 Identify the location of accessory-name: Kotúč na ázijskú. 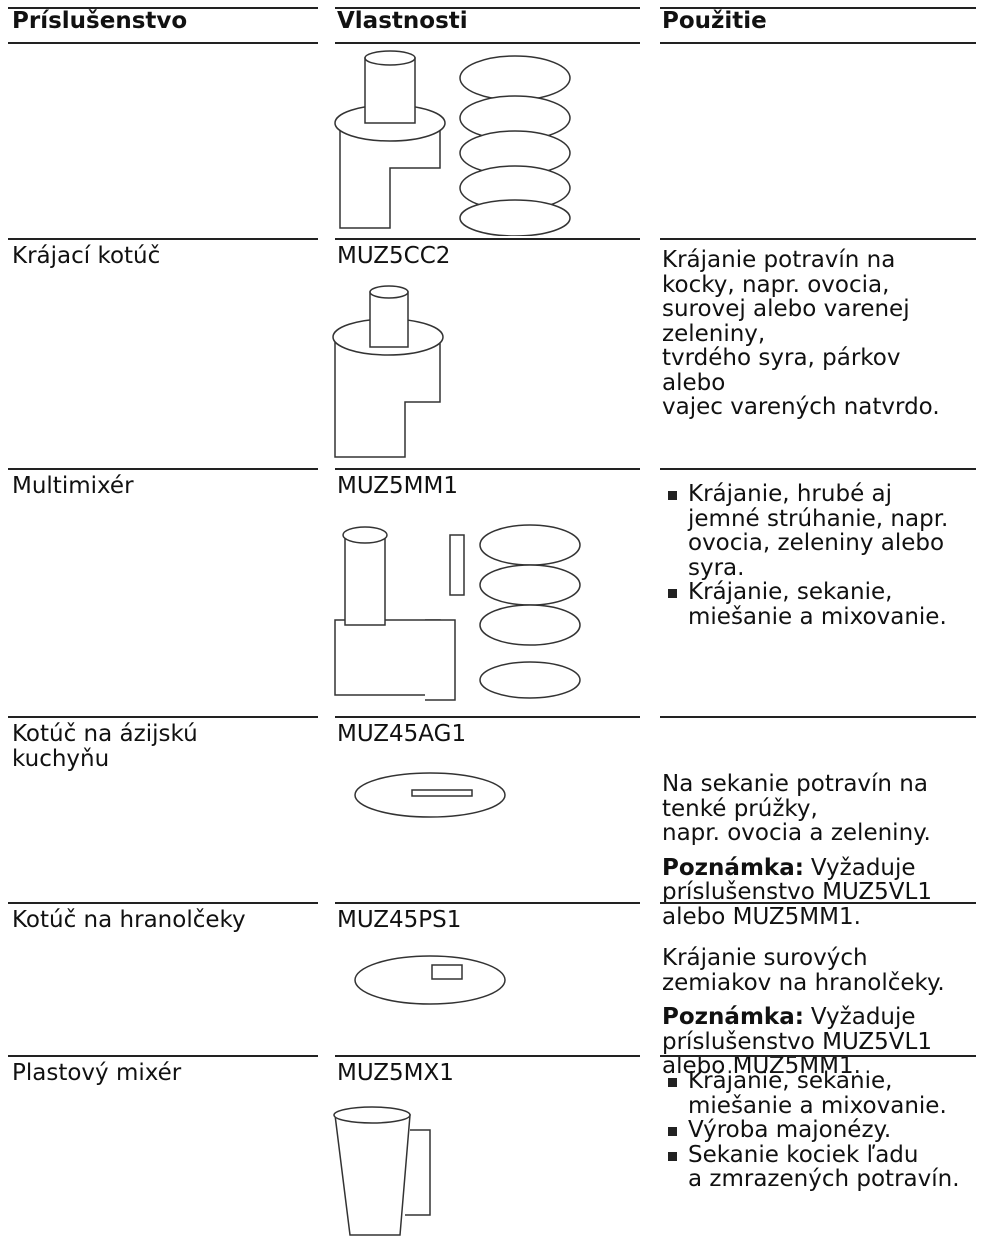
(105, 734).